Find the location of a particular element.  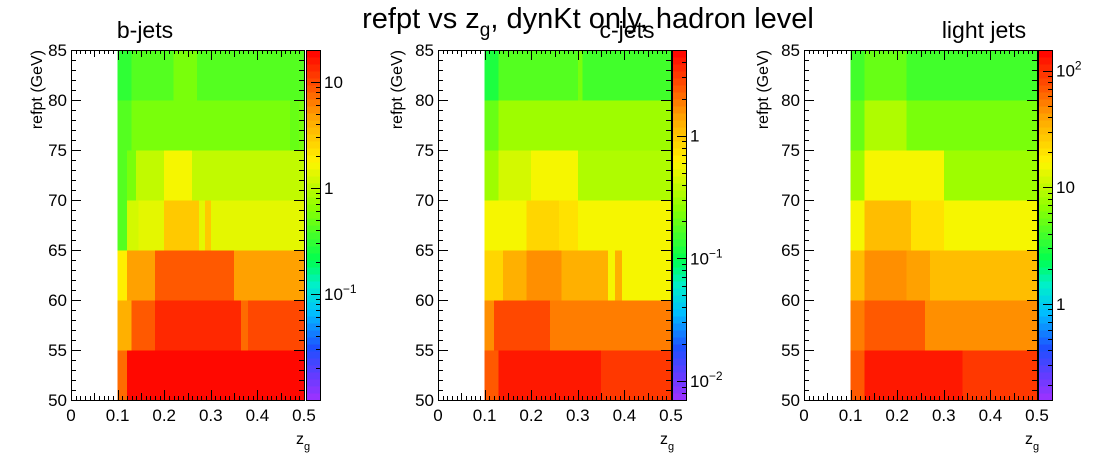

y-tick-label: 60 is located at coordinates (57, 300).